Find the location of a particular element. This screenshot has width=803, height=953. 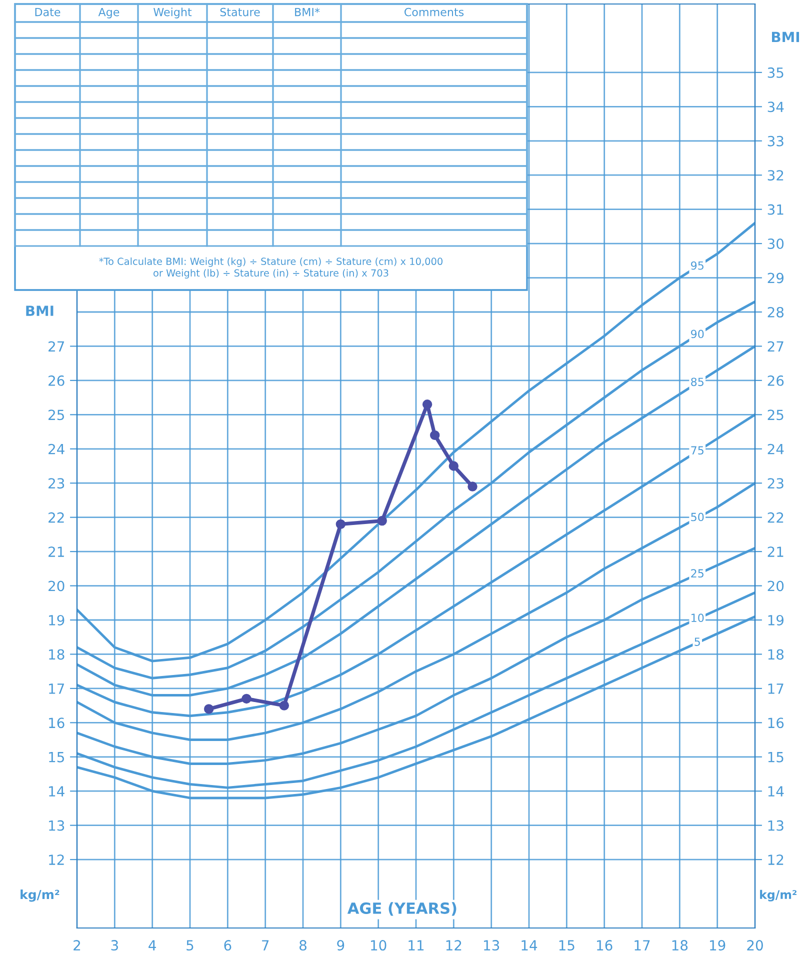

y-tick-label: 14 is located at coordinates (56, 791).